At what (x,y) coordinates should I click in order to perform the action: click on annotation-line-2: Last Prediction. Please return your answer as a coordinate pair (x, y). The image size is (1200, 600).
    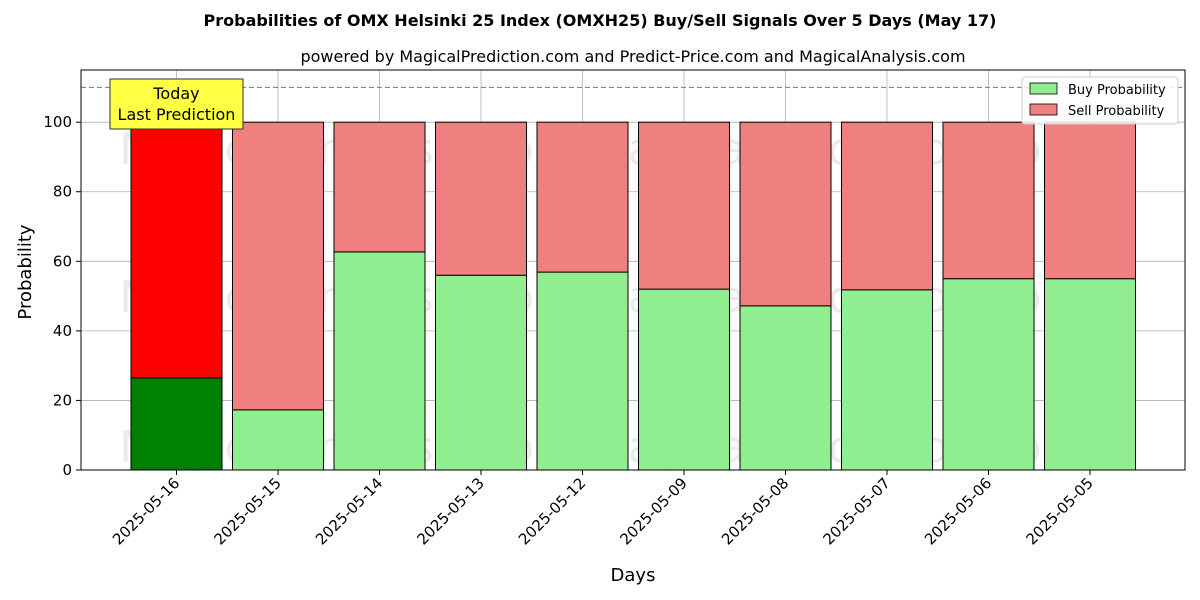
    Looking at the image, I should click on (177, 114).